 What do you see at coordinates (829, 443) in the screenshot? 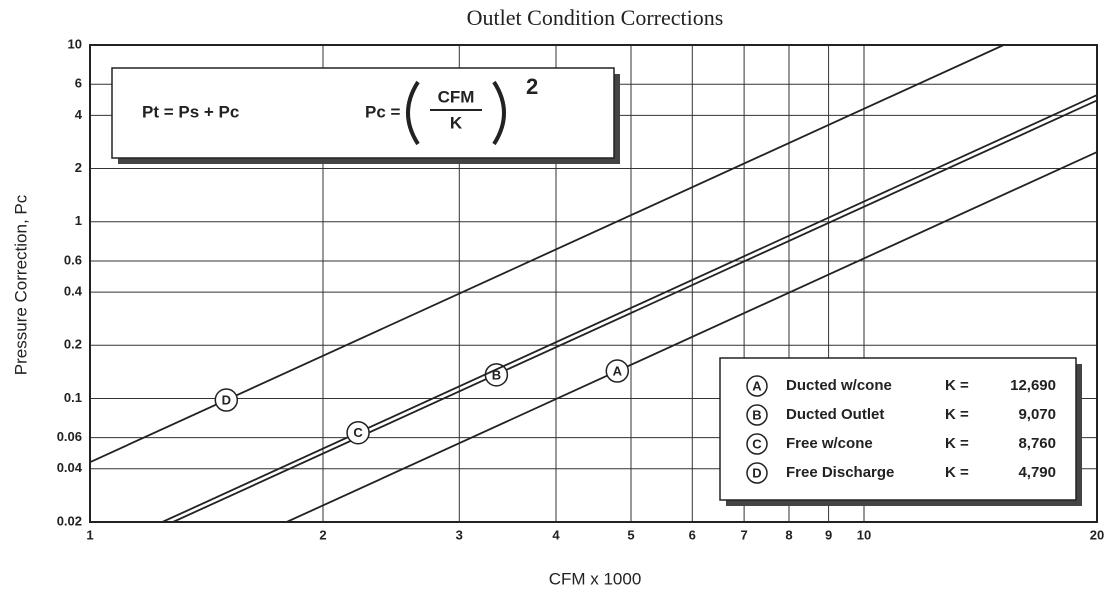
I see `legend-label: Free w/cone` at bounding box center [829, 443].